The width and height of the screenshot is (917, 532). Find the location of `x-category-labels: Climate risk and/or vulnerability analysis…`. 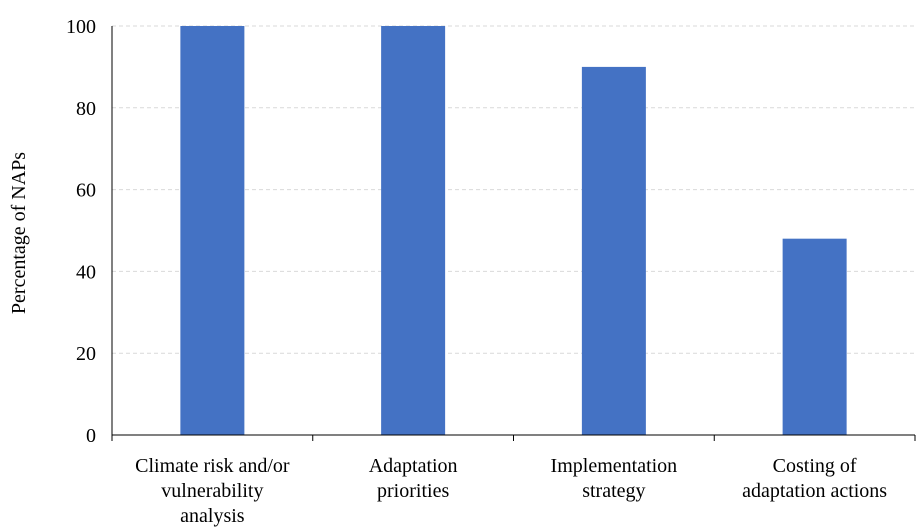

x-category-labels: Climate risk and/or vulnerability analysis… is located at coordinates (511, 491).